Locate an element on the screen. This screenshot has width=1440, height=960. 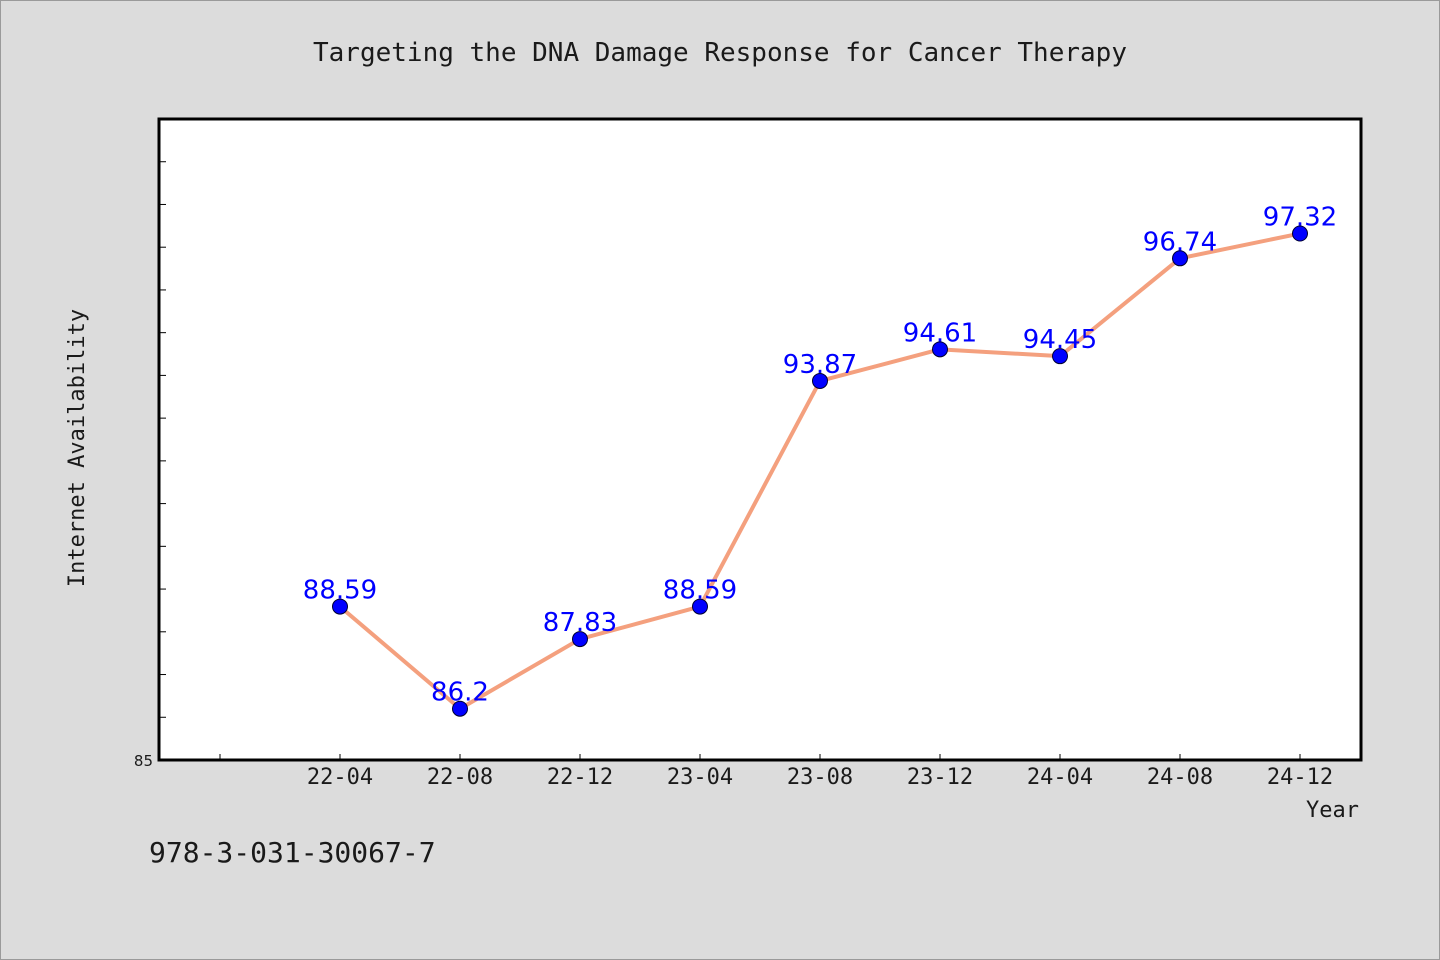
data-label: 94.61 is located at coordinates (940, 333).